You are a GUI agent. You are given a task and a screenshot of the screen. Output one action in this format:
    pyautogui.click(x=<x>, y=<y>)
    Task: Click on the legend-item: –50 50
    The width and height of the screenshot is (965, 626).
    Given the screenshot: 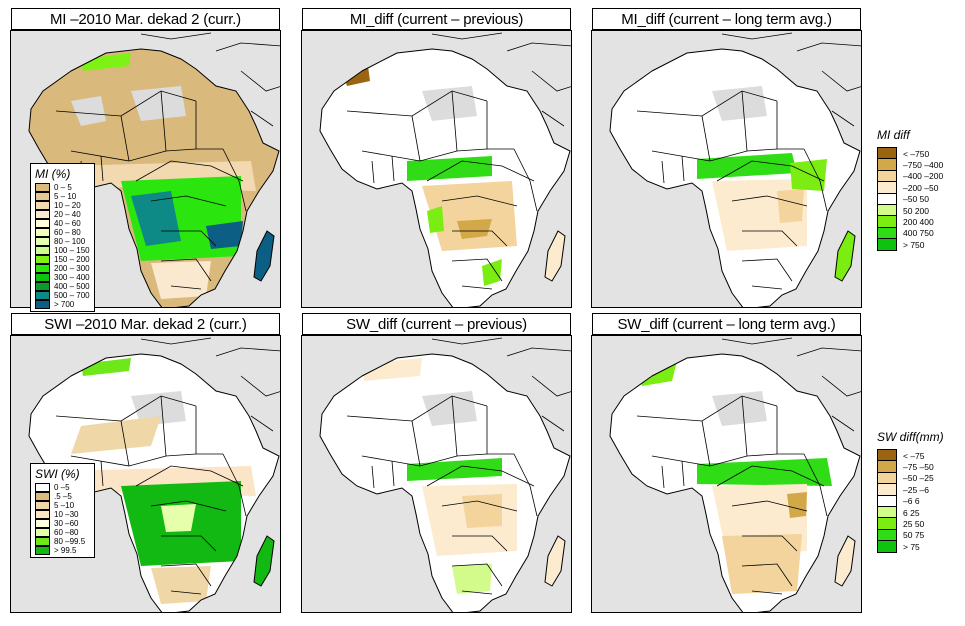 What is the action you would take?
    pyautogui.click(x=921, y=198)
    